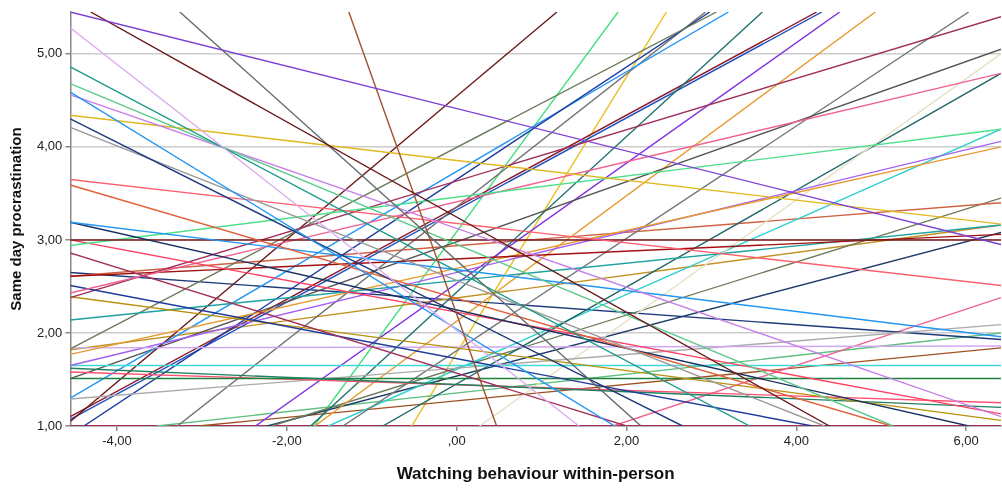  What do you see at coordinates (49, 146) in the screenshot?
I see `y-tick-label: 4,00` at bounding box center [49, 146].